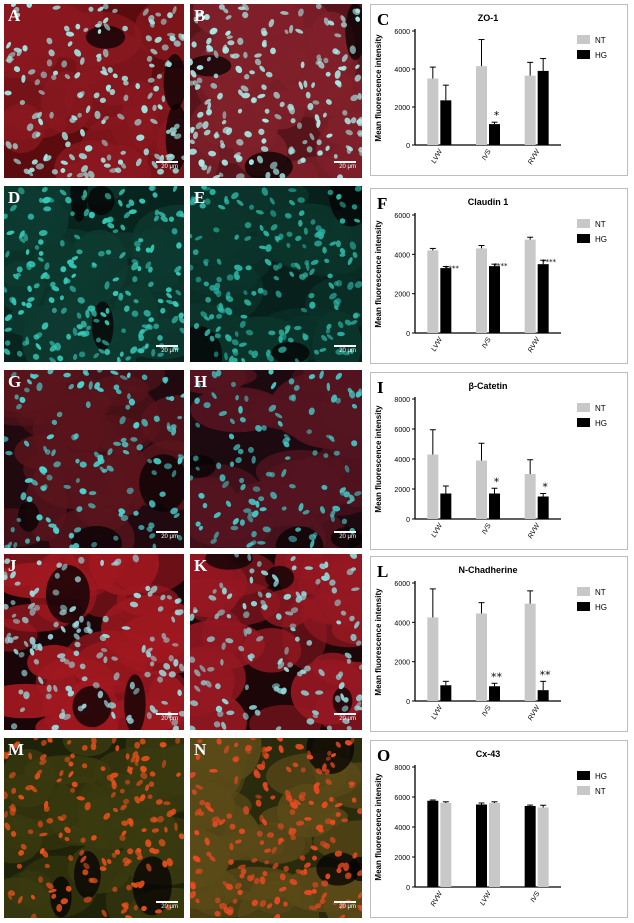 The image size is (634, 923). Describe the element at coordinates (276, 828) in the screenshot. I see `micrograph-n: N 20 μm` at that location.